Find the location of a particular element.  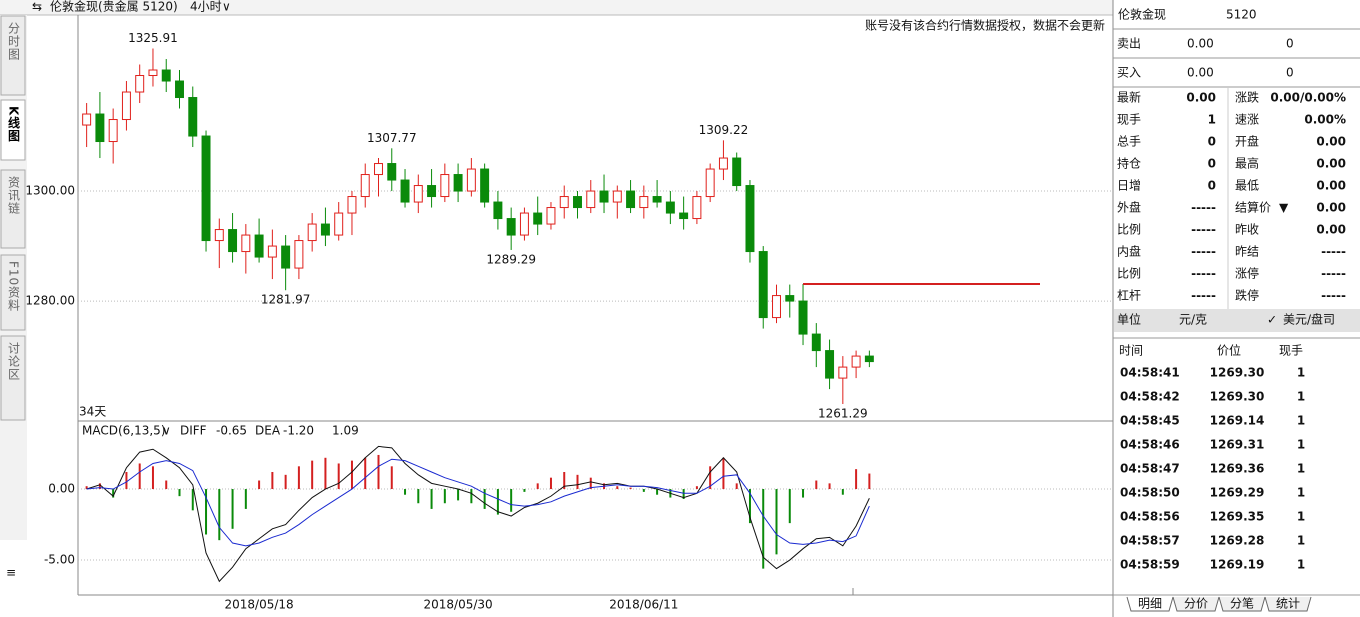

side-tab-label: 分时图 is located at coordinates (14, 41).